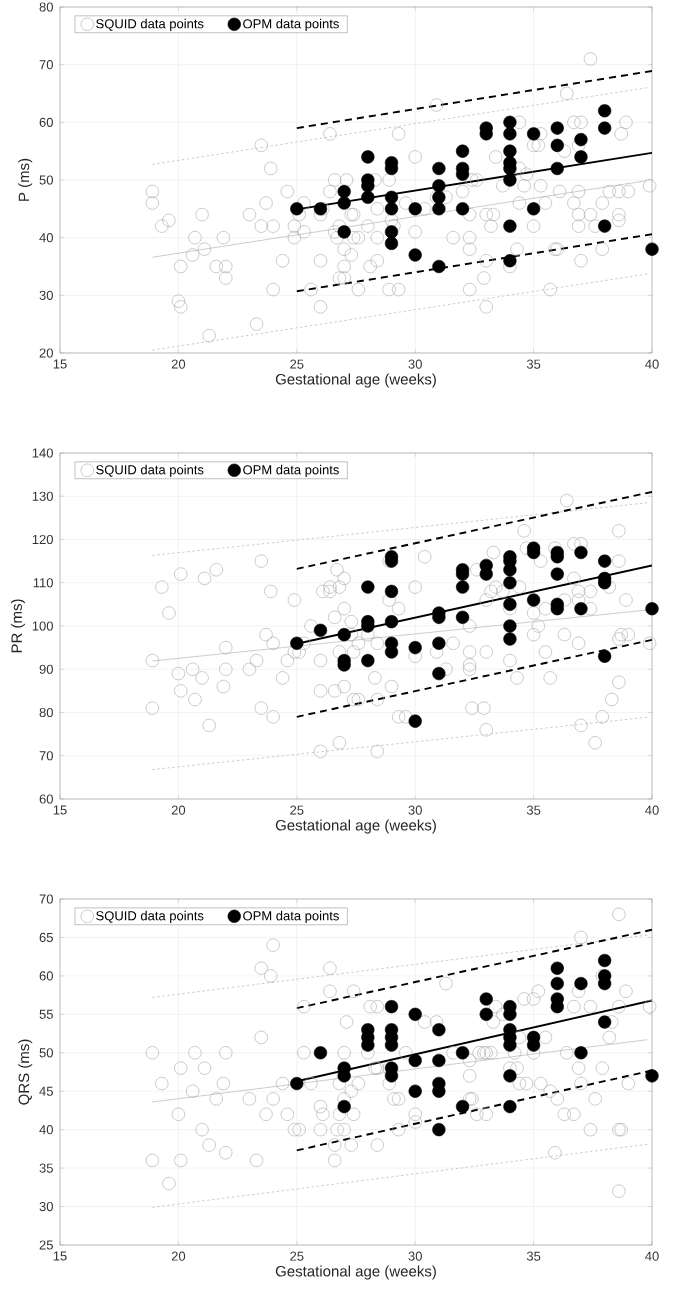 This screenshot has height=1300, width=678. What do you see at coordinates (42, 453) in the screenshot?
I see `y-tick-label: 140` at bounding box center [42, 453].